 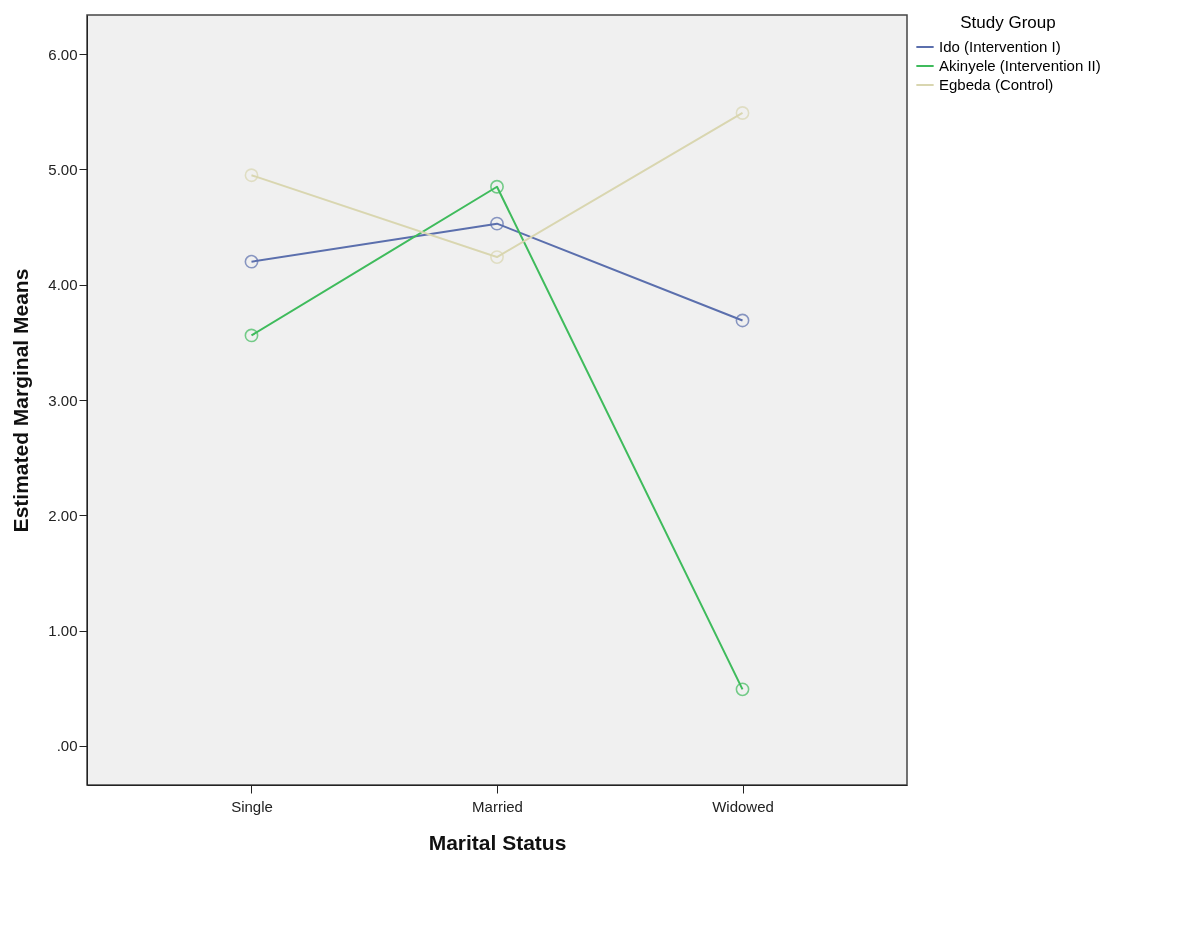 What do you see at coordinates (63, 169) in the screenshot?
I see `y-tick-label: 5.00` at bounding box center [63, 169].